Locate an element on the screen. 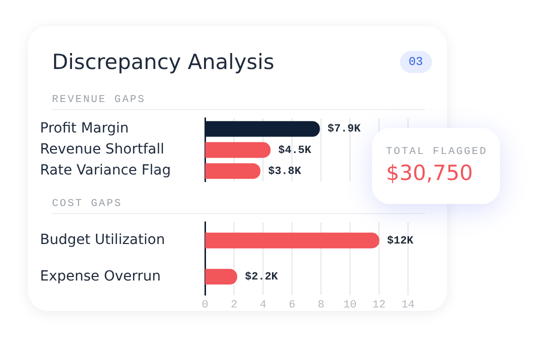  x-tick-label: 6 is located at coordinates (292, 305).